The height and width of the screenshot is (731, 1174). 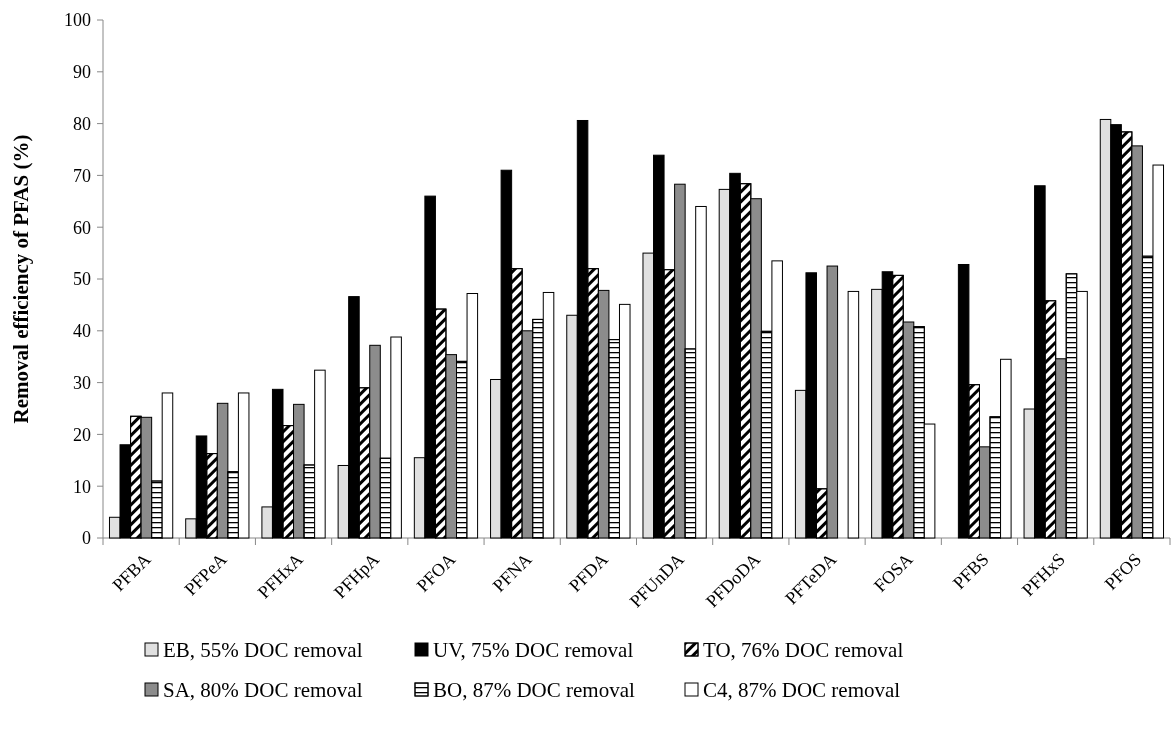 What do you see at coordinates (82, 279) in the screenshot?
I see `y-tick-label: 50` at bounding box center [82, 279].